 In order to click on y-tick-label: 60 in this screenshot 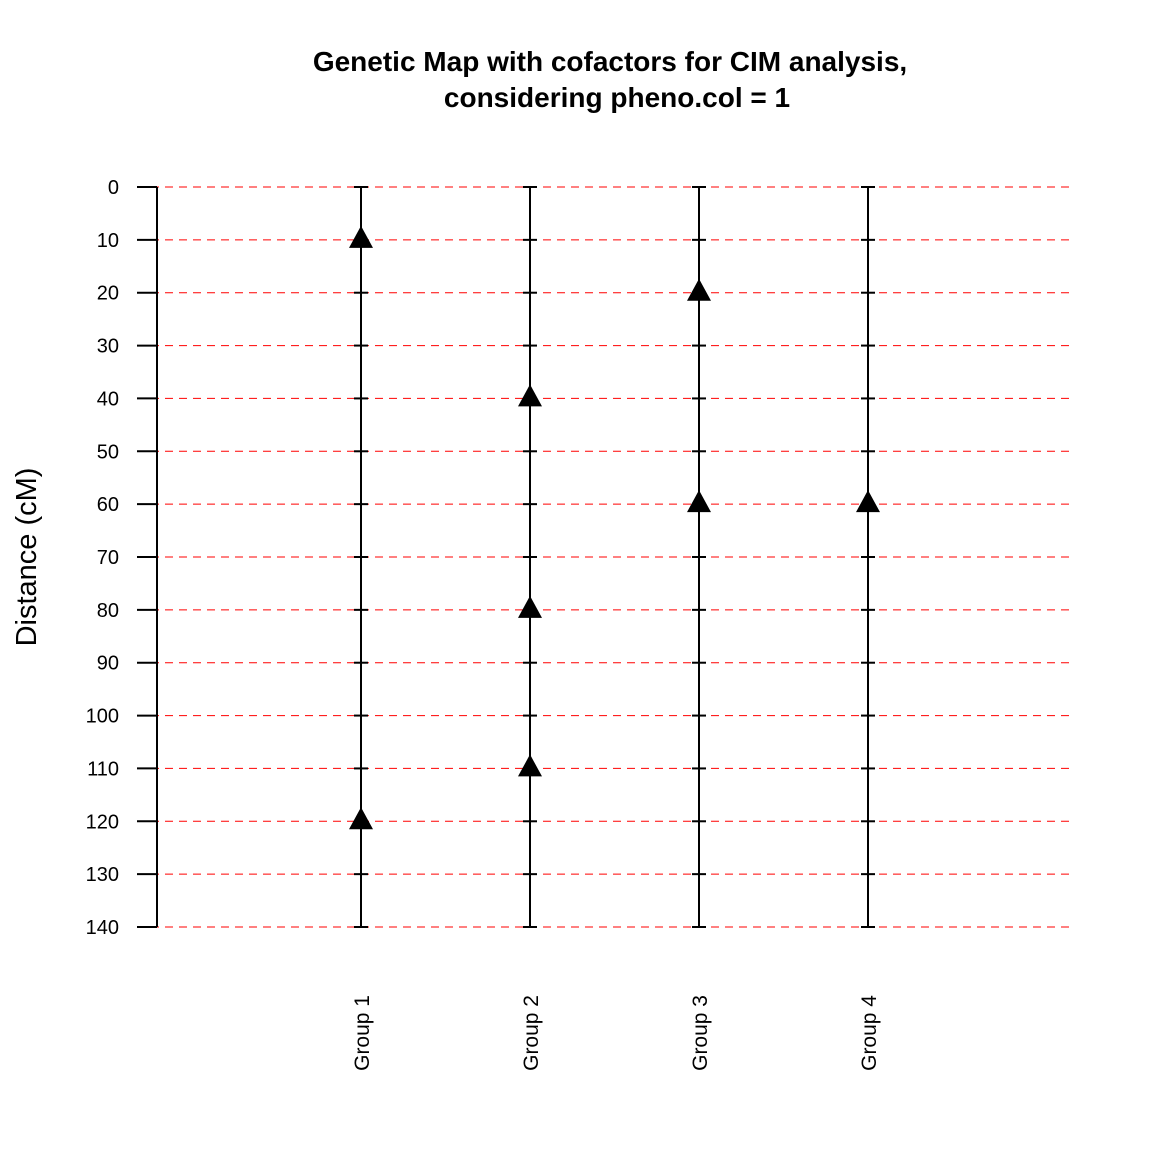, I will do `click(108, 505)`.